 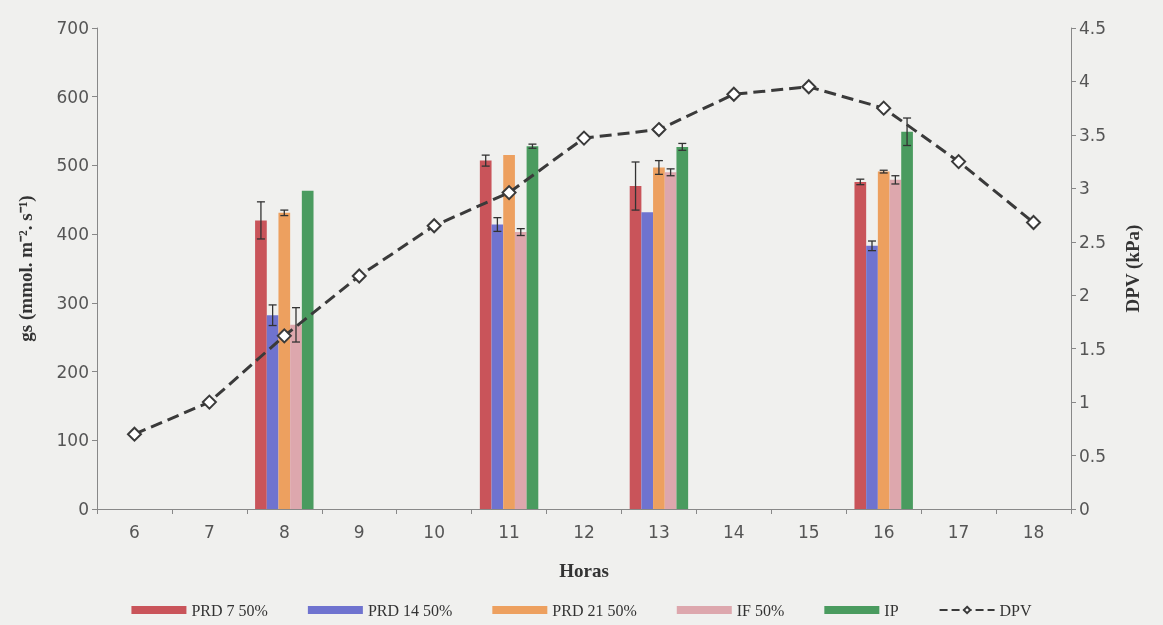 I want to click on x-tick-label: 17, so click(x=958, y=531).